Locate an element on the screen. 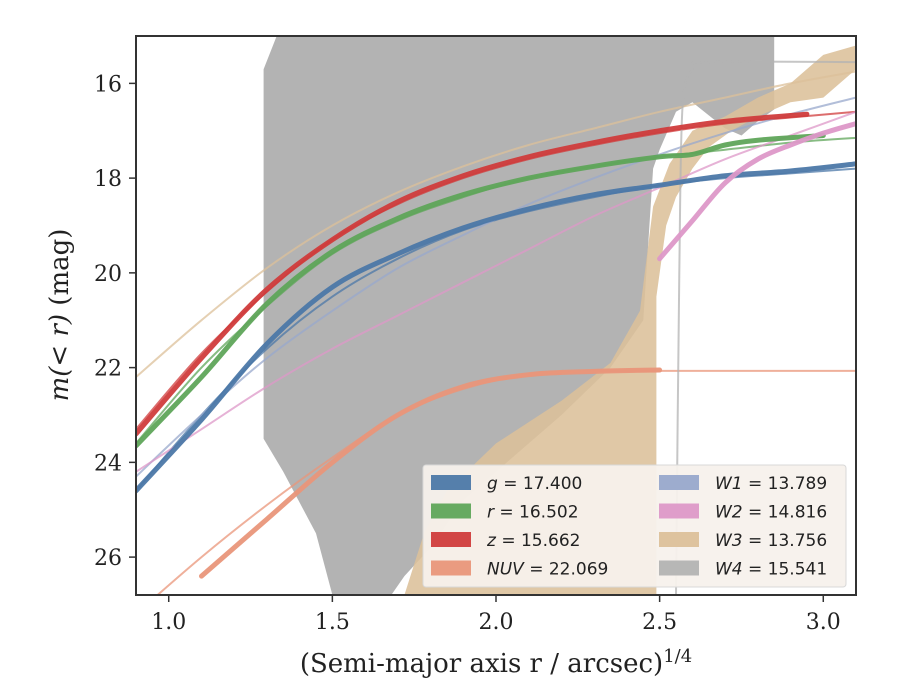  y-tick-label: 20 is located at coordinates (108, 274).